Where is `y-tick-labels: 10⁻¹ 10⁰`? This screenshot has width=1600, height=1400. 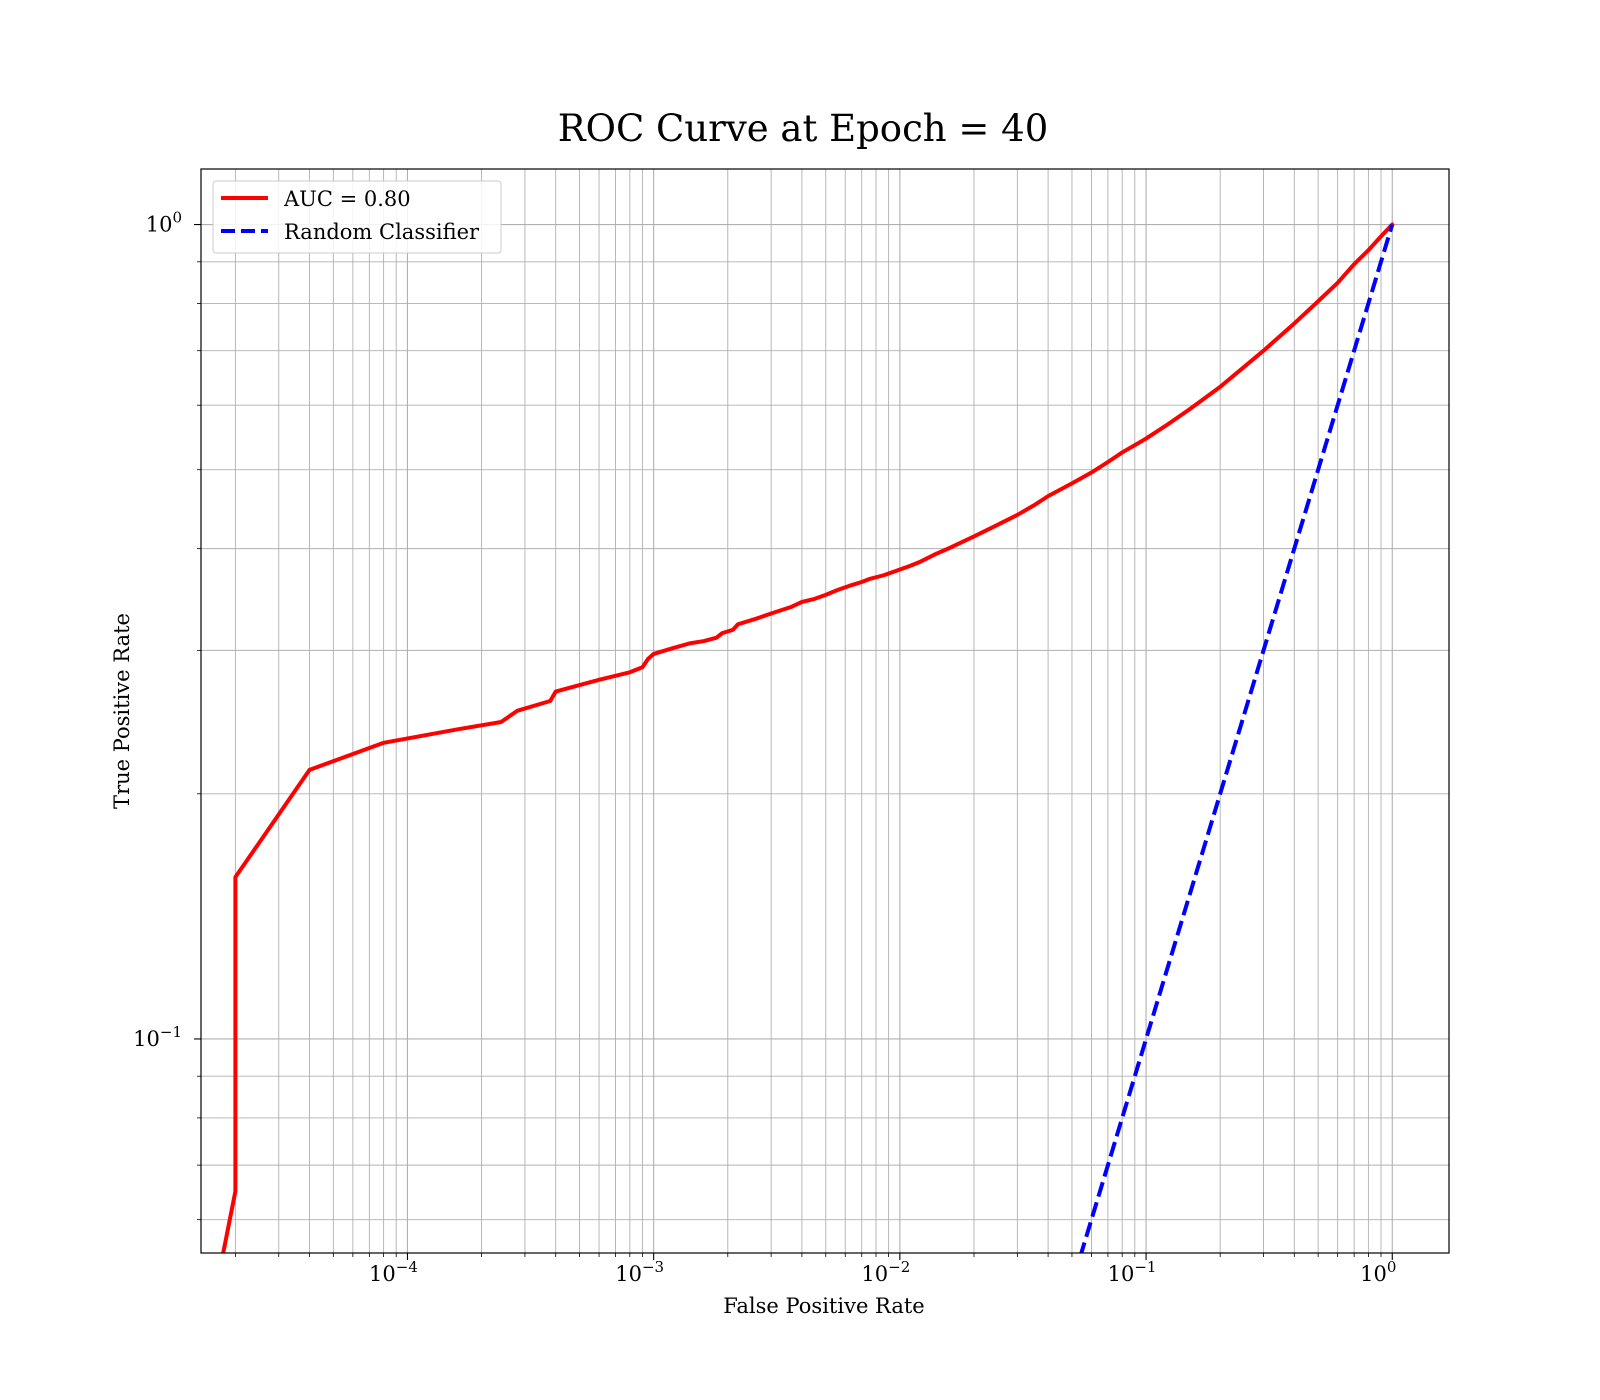 y-tick-labels: 10⁻¹ 10⁰ is located at coordinates (157, 630).